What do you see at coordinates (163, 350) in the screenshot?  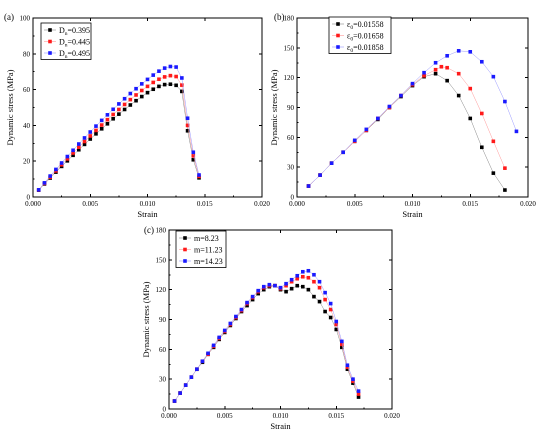 I see `y-tick-label: 60` at bounding box center [163, 350].